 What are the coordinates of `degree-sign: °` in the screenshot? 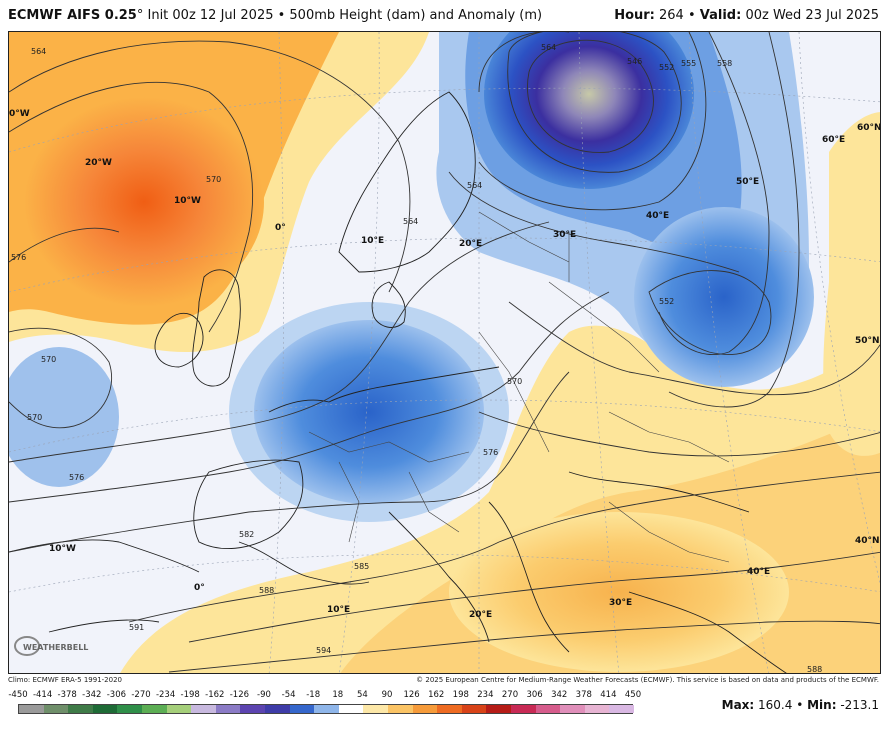 It's located at (140, 15).